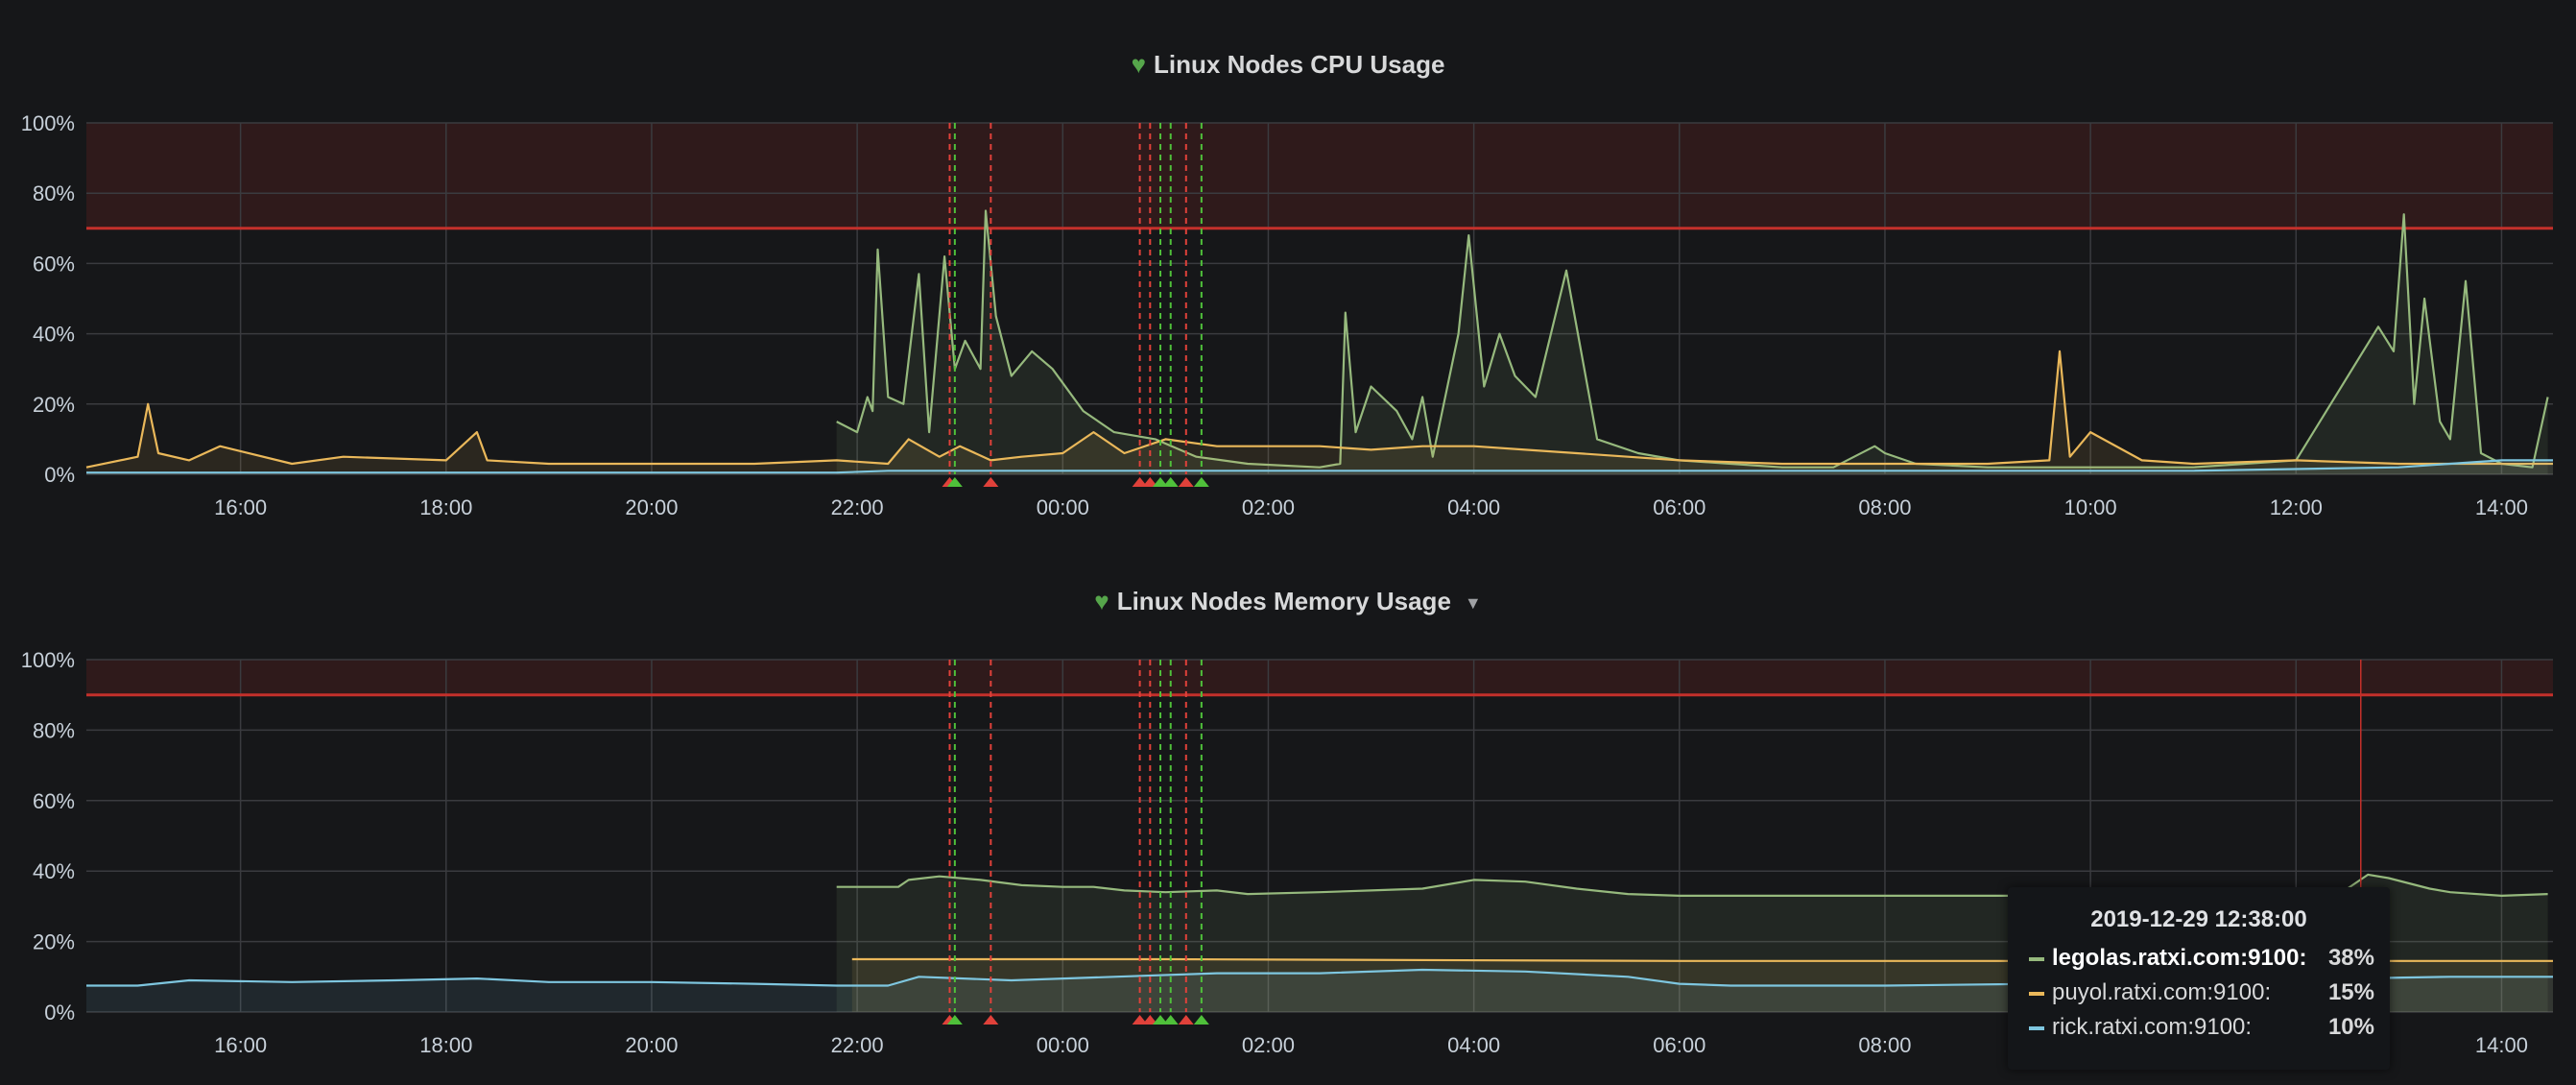 The image size is (2576, 1085). I want to click on tooltip-series-value: 15%, so click(2350, 992).